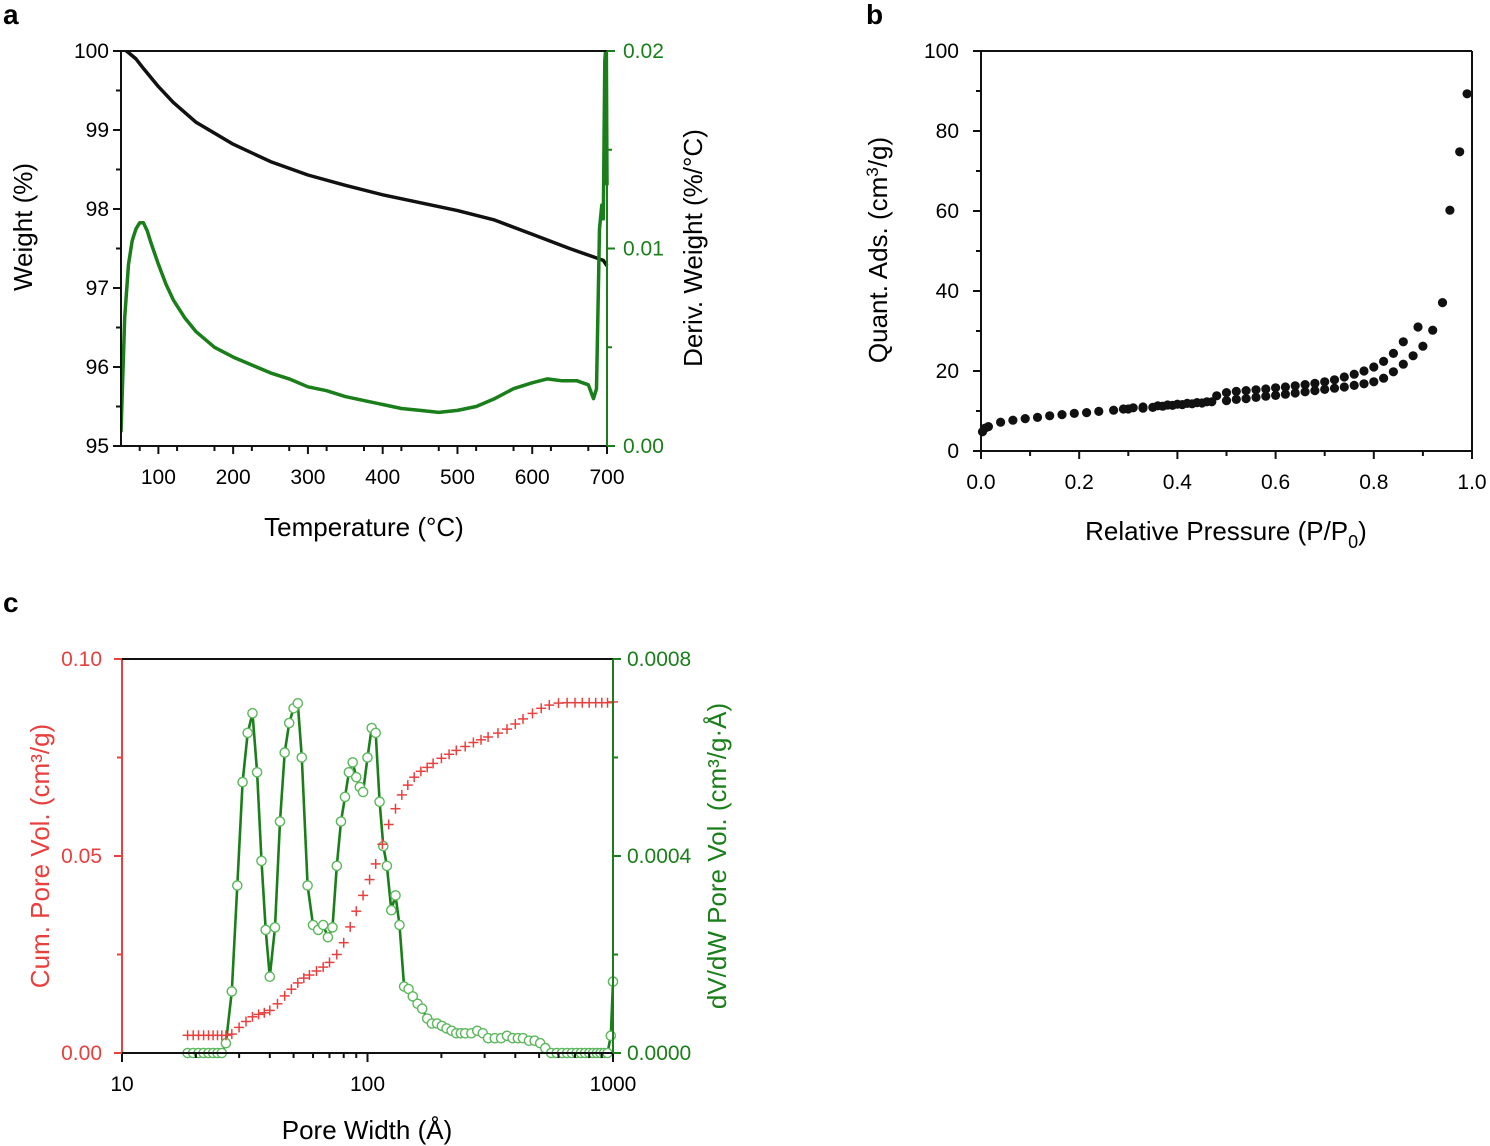  Describe the element at coordinates (233, 477) in the screenshot. I see `x-tick-label: 200` at that location.